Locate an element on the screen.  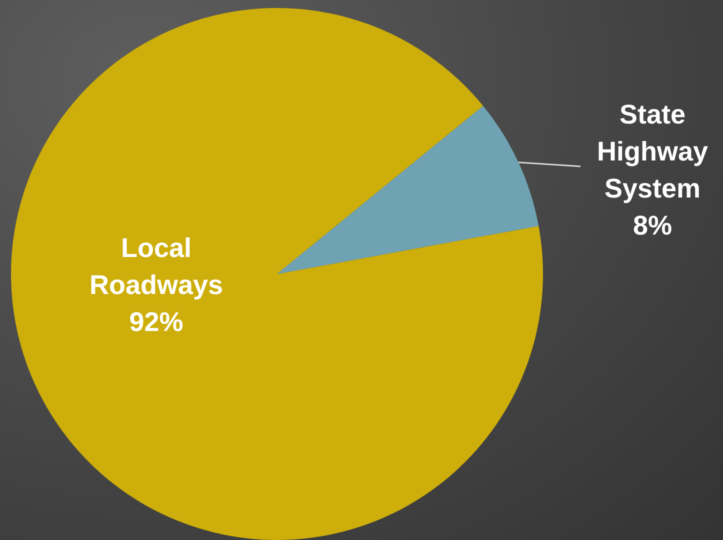
slice-label: State Highway System is located at coordinates (652, 151).